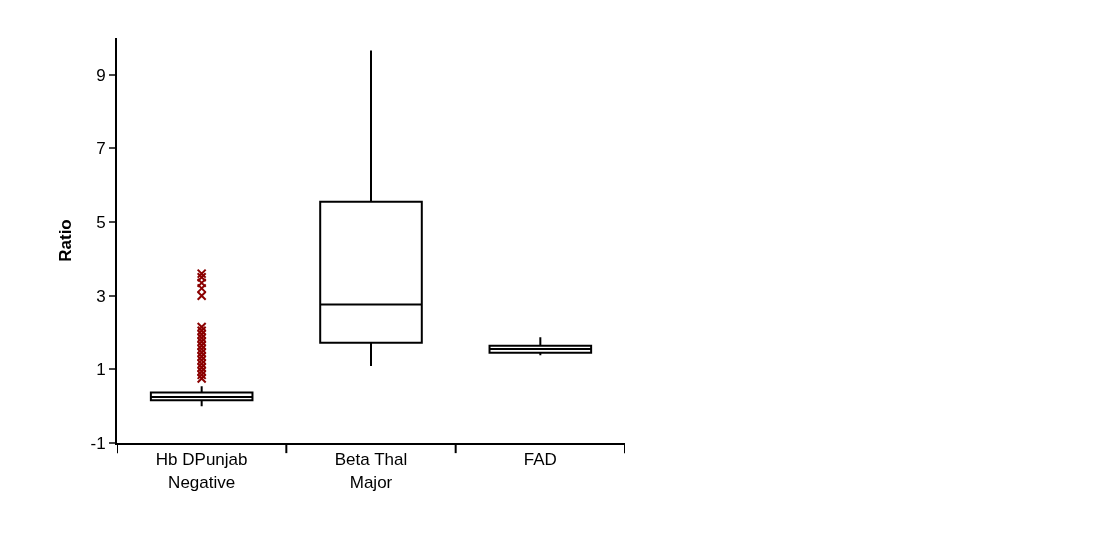 The image size is (1108, 534). I want to click on y-tick-label: 3, so click(101, 296).